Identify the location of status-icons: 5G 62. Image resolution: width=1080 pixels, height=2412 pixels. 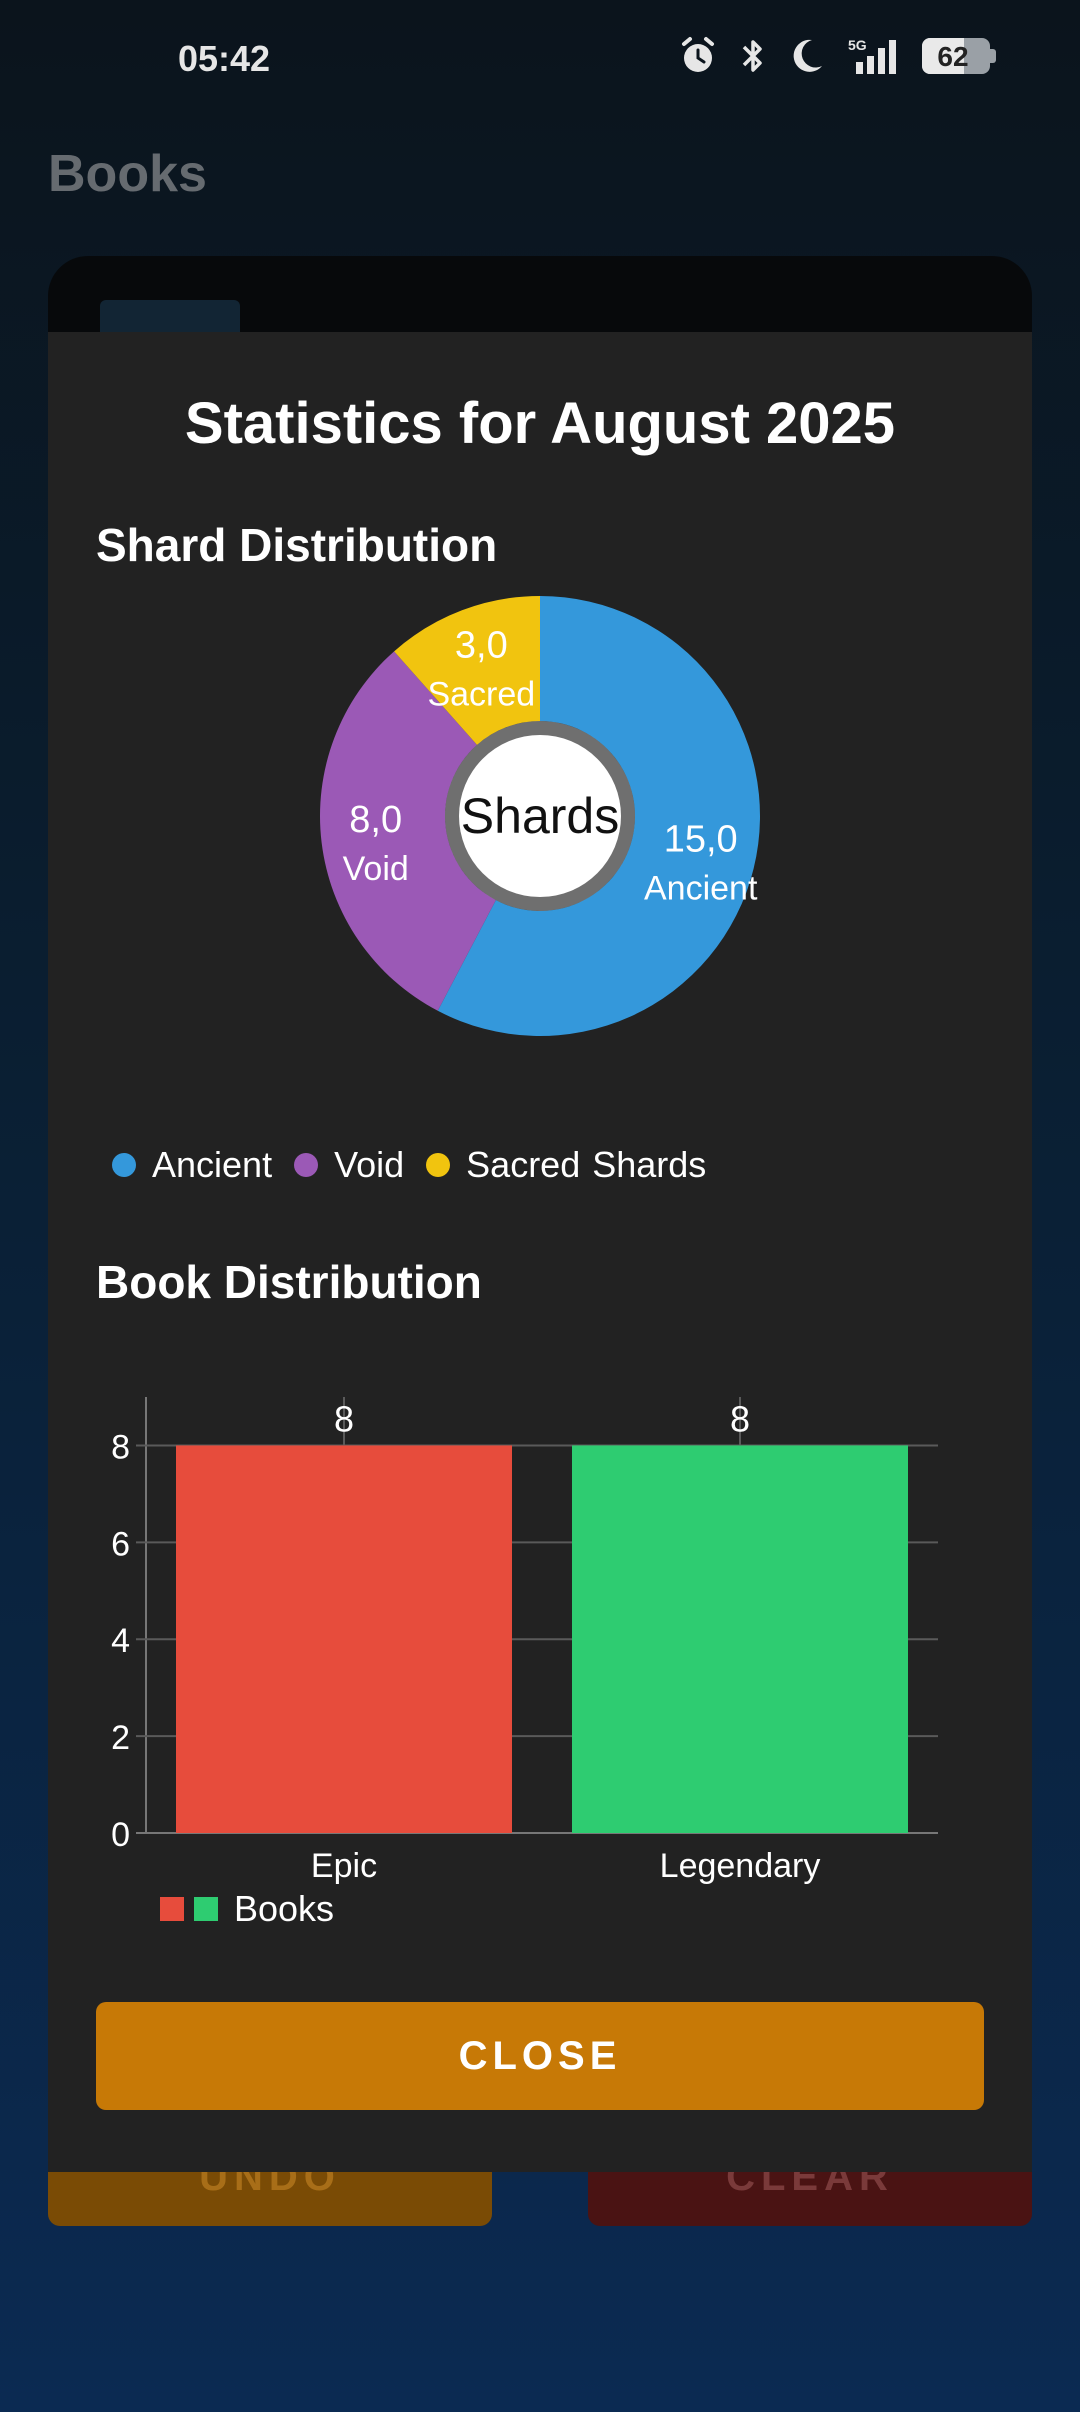
(837, 56).